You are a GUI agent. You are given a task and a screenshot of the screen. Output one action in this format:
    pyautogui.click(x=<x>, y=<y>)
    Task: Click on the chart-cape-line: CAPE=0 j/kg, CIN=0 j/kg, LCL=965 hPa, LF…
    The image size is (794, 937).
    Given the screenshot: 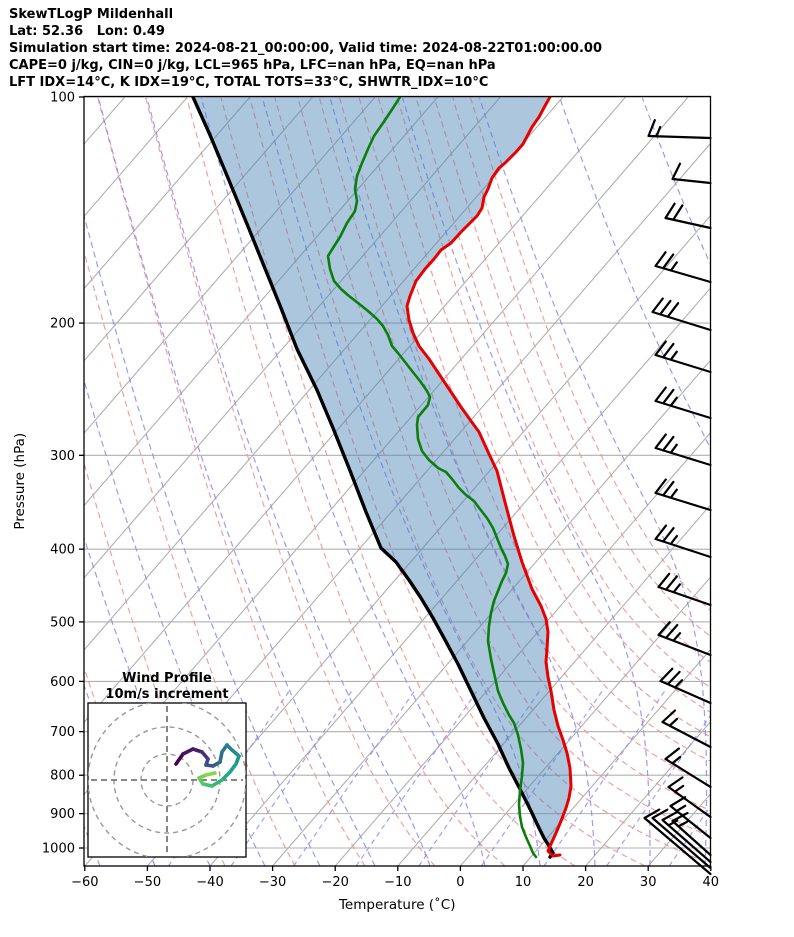 What is the action you would take?
    pyautogui.click(x=252, y=65)
    